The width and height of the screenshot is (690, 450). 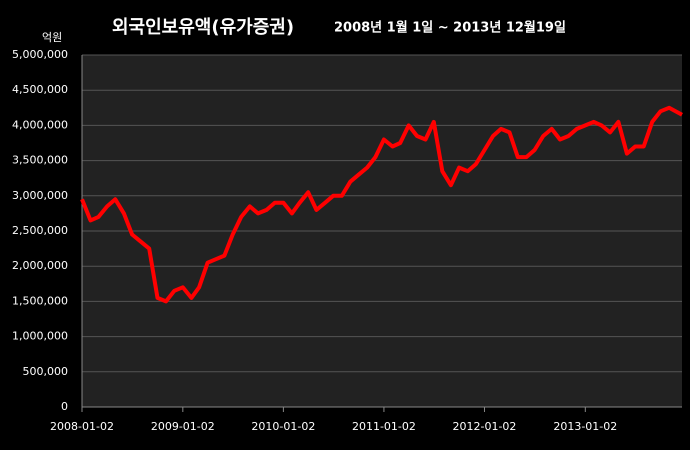 What do you see at coordinates (40, 265) in the screenshot?
I see `y-tick-label: 2,000,000` at bounding box center [40, 265].